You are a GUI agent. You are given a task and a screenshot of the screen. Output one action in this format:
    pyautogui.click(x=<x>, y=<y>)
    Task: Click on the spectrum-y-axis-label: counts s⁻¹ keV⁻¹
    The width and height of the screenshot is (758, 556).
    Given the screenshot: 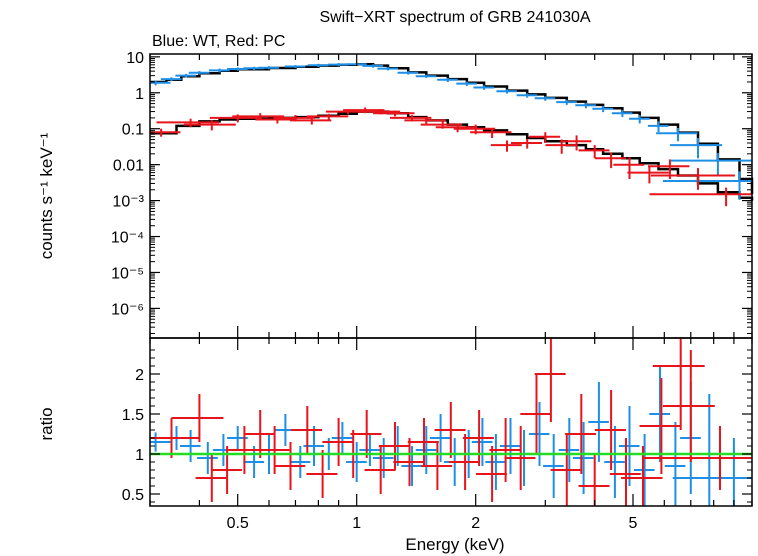 What is the action you would take?
    pyautogui.click(x=46, y=195)
    